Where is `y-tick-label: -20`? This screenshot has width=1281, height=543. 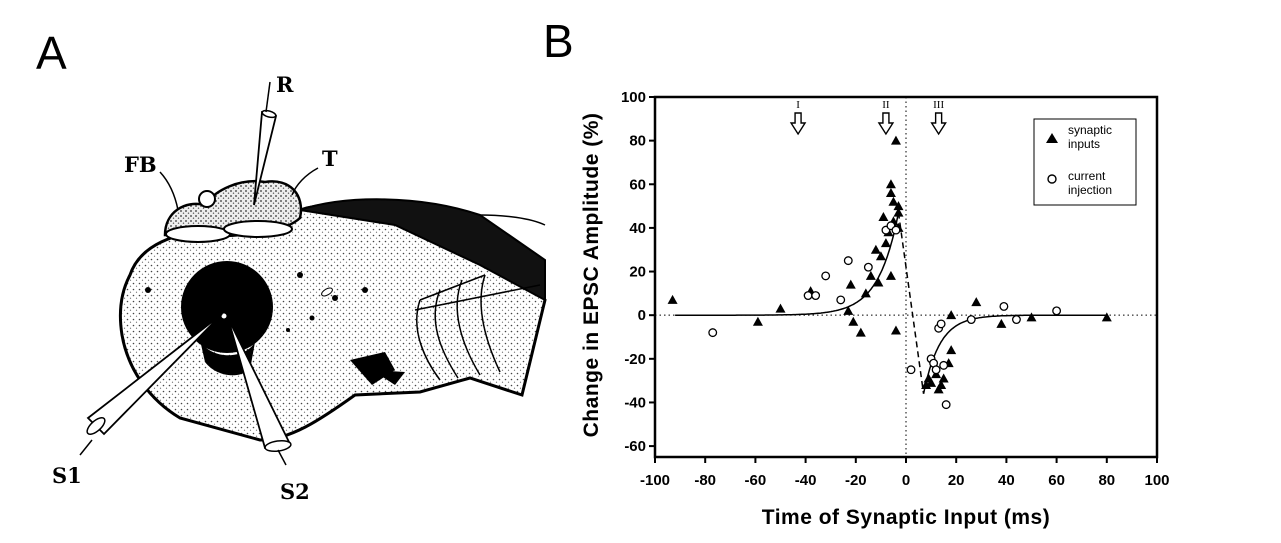 y-tick-label: -20 is located at coordinates (635, 359).